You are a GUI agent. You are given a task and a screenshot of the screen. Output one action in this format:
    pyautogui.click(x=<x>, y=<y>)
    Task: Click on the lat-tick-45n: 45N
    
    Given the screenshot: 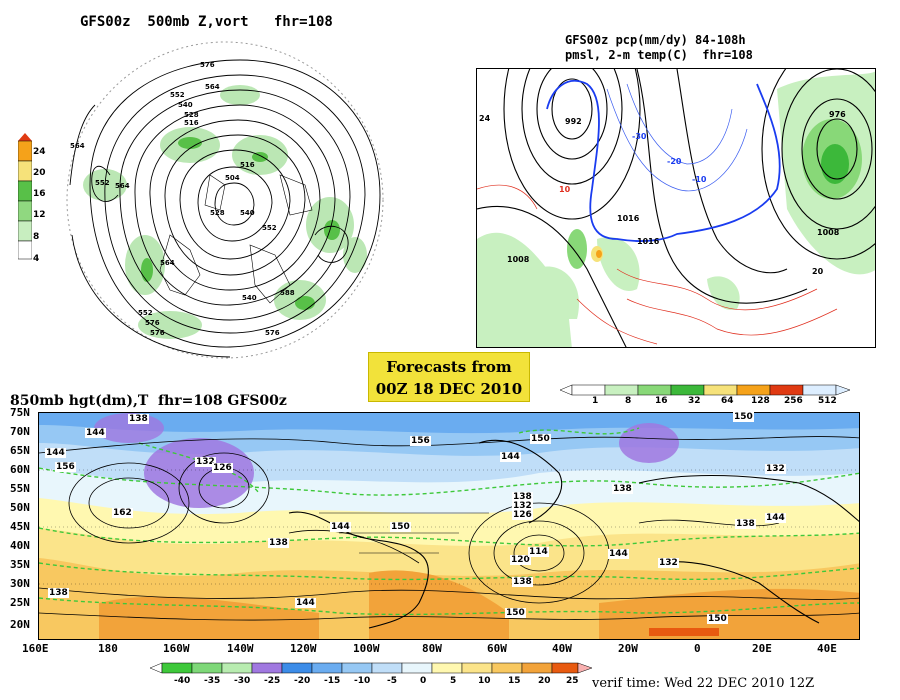 What is the action you would take?
    pyautogui.click(x=20, y=526)
    